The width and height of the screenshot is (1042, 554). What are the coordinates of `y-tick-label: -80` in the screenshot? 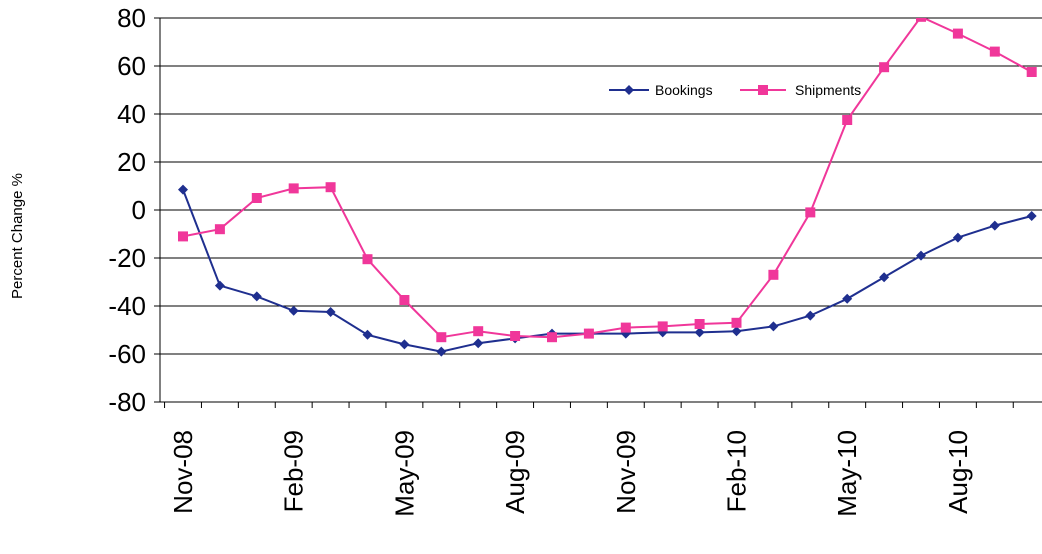 It's located at (127, 402).